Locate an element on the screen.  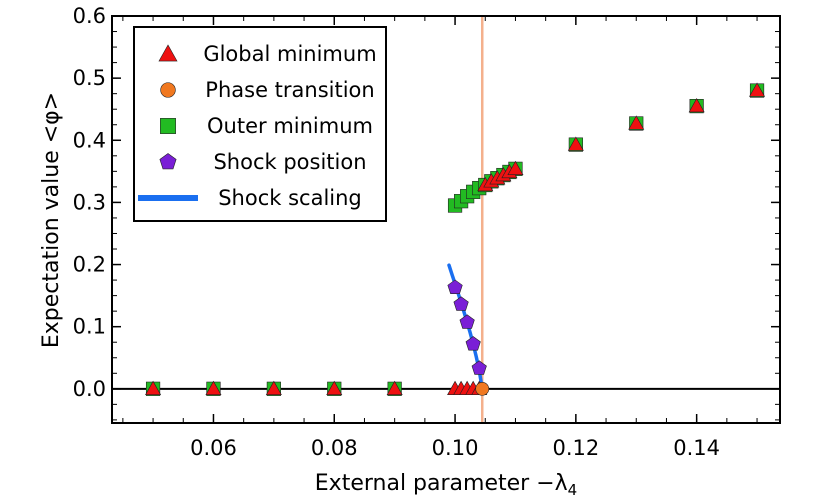
y-tick-label: 0.4 is located at coordinates (89, 140).